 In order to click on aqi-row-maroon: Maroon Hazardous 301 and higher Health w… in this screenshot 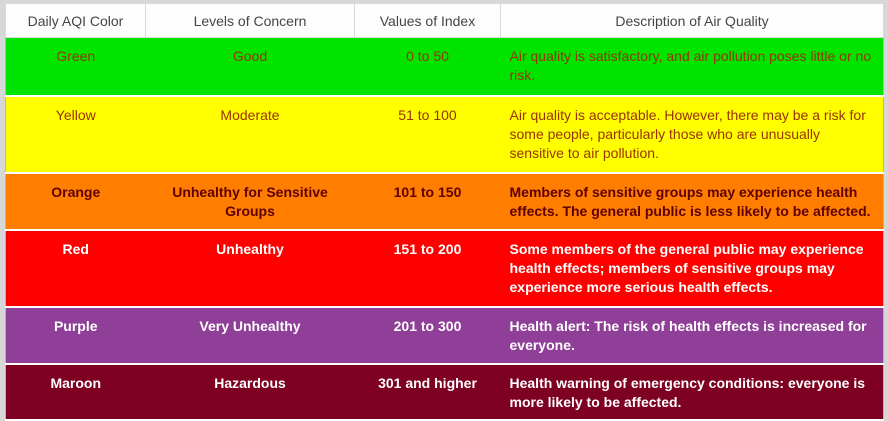, I will do `click(444, 392)`.